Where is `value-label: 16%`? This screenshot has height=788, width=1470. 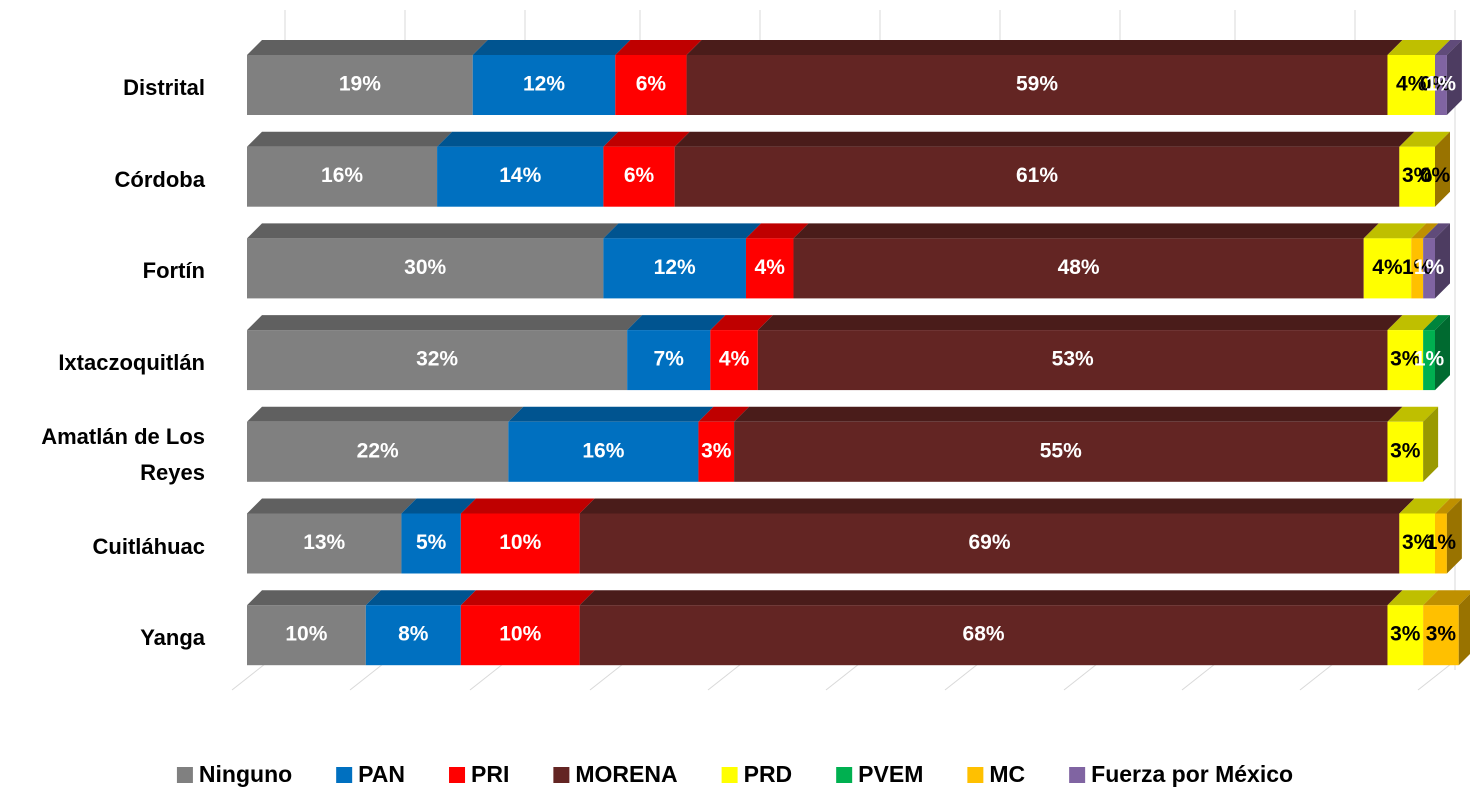
value-label: 16% is located at coordinates (342, 175).